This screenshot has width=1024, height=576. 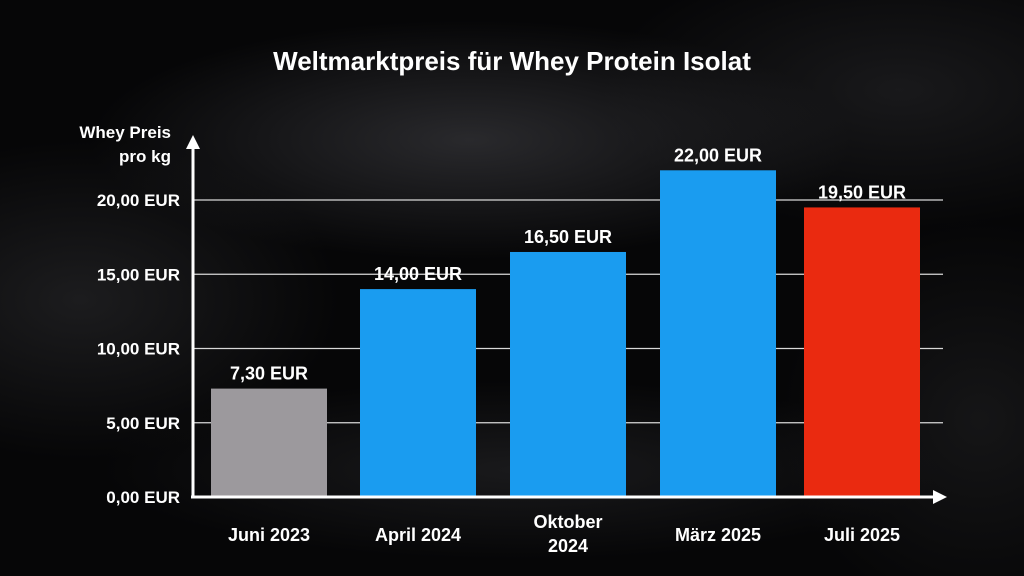 I want to click on y-axis-arrowhead, so click(x=193, y=142).